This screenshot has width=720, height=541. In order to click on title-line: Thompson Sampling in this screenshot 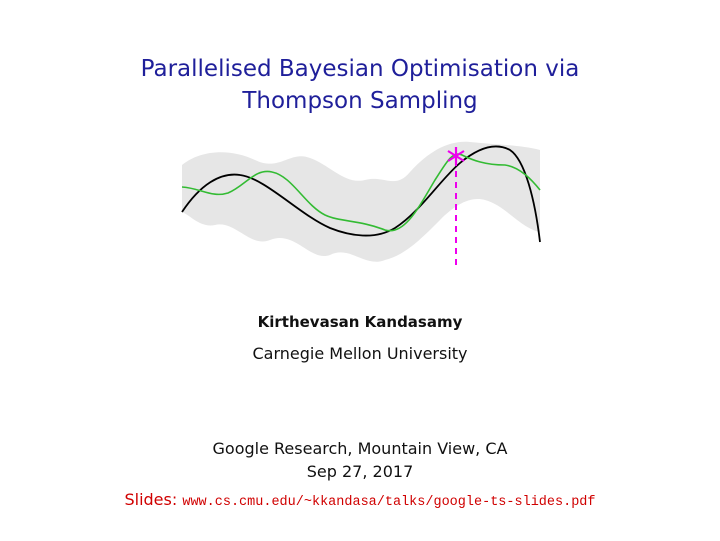, I will do `click(360, 101)`.